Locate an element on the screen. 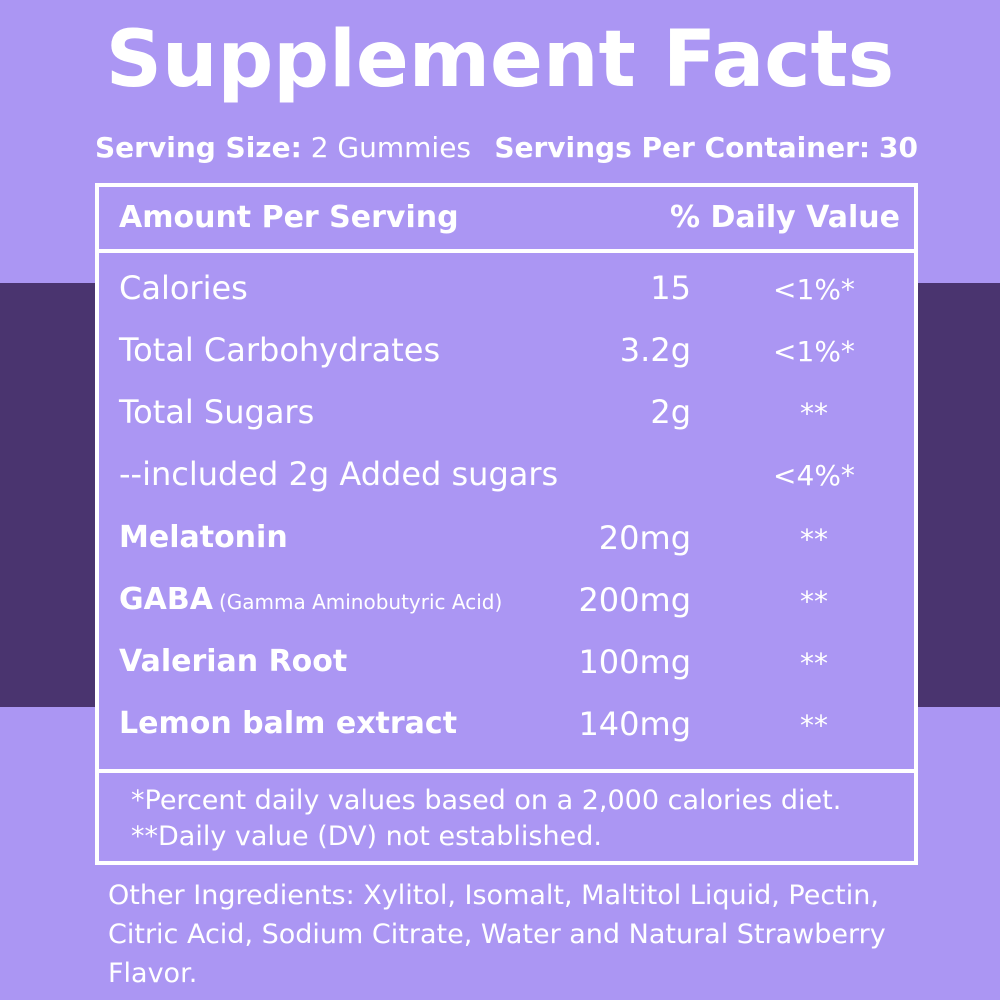 This screenshot has width=1000, height=1000. table-row: Valerian Root 100mg ** is located at coordinates (506, 662).